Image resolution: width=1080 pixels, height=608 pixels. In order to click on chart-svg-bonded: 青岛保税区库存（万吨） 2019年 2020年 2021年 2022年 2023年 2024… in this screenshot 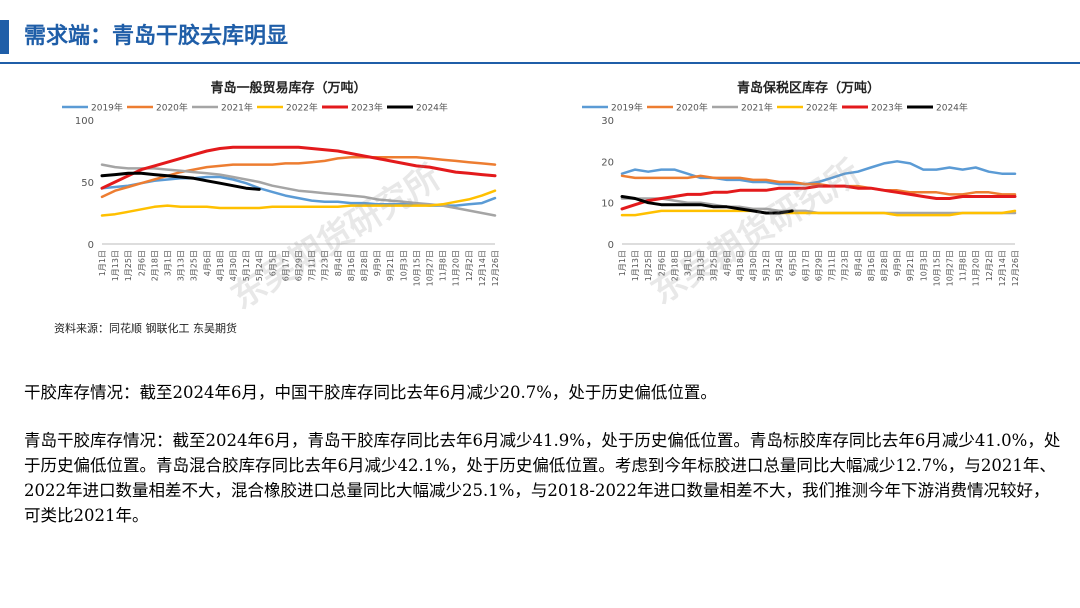, I will do `click(801, 183)`.